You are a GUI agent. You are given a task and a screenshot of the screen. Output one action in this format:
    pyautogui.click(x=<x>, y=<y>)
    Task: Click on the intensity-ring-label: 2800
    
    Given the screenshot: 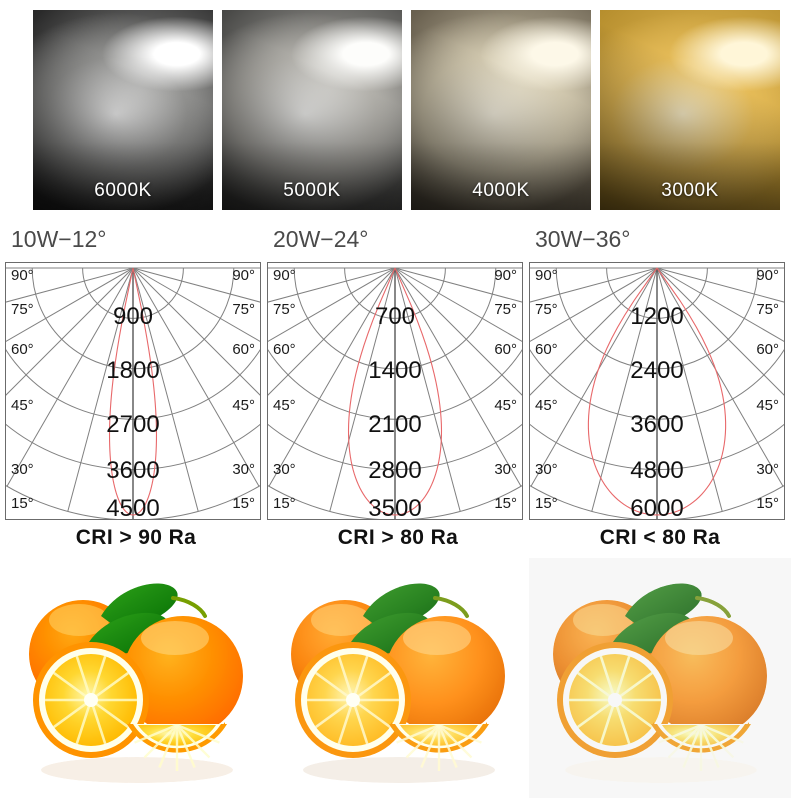 What is the action you would take?
    pyautogui.click(x=394, y=470)
    